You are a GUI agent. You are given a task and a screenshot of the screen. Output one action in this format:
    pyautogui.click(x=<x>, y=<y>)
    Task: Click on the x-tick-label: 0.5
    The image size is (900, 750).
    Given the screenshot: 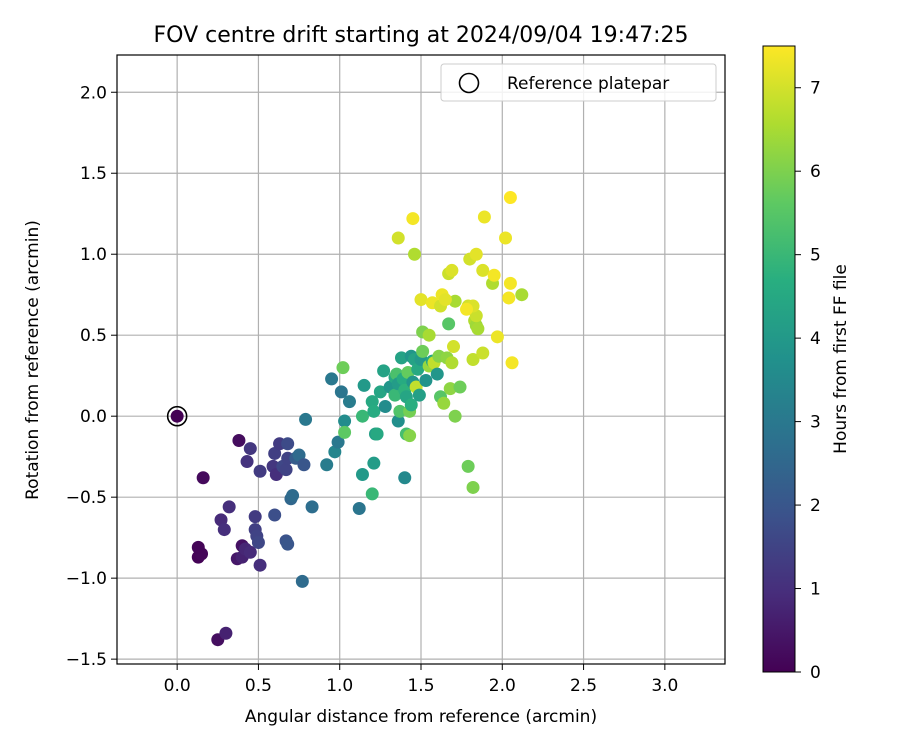 What is the action you would take?
    pyautogui.click(x=258, y=686)
    